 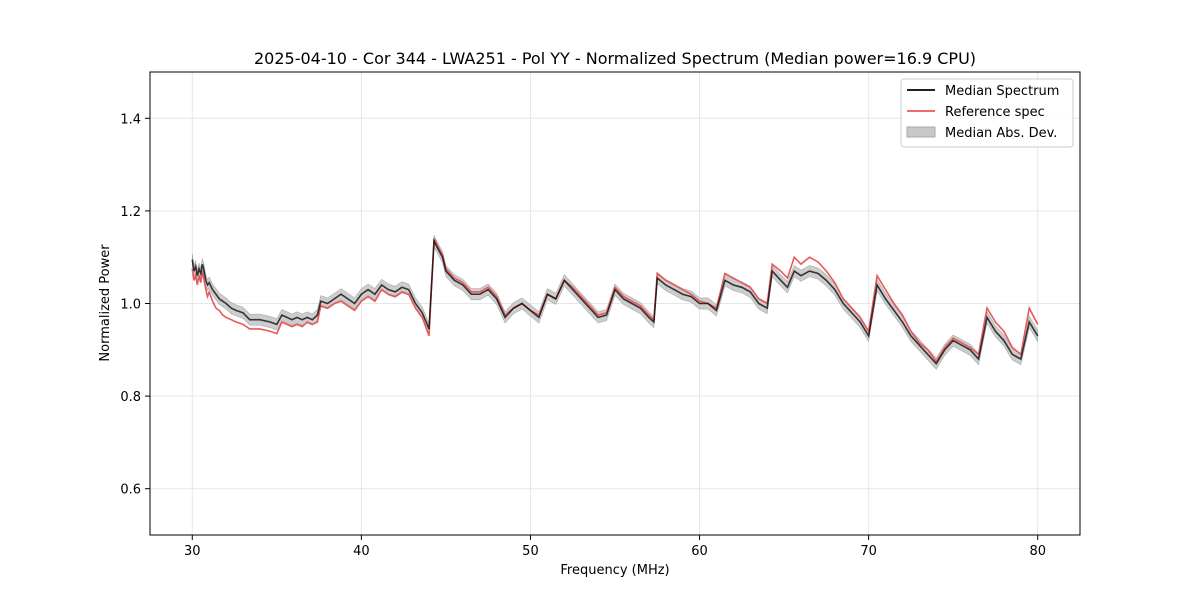 What do you see at coordinates (130, 212) in the screenshot?
I see `y-tick-label: 1.2` at bounding box center [130, 212].